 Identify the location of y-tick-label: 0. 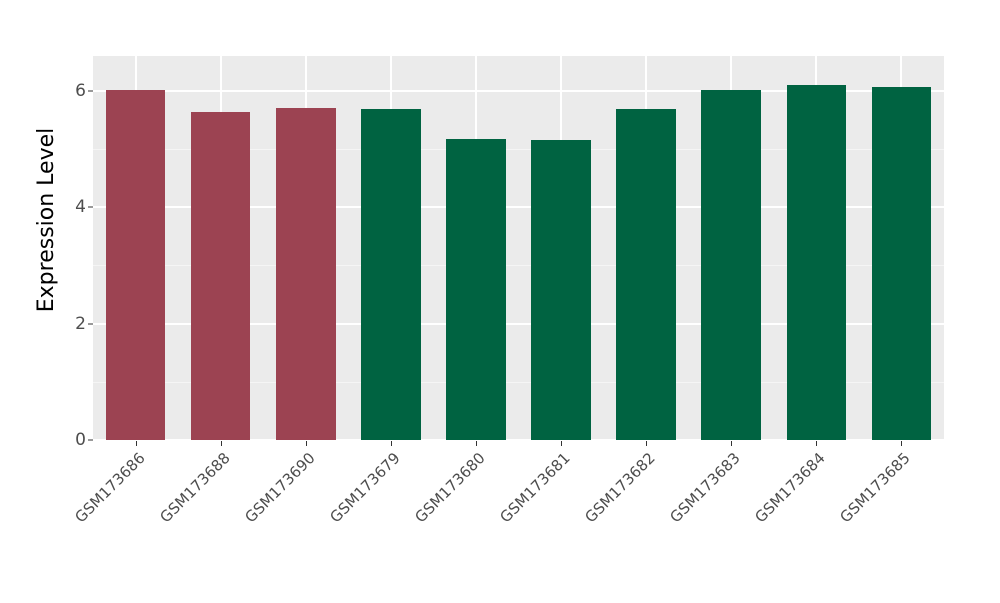
(80, 440).